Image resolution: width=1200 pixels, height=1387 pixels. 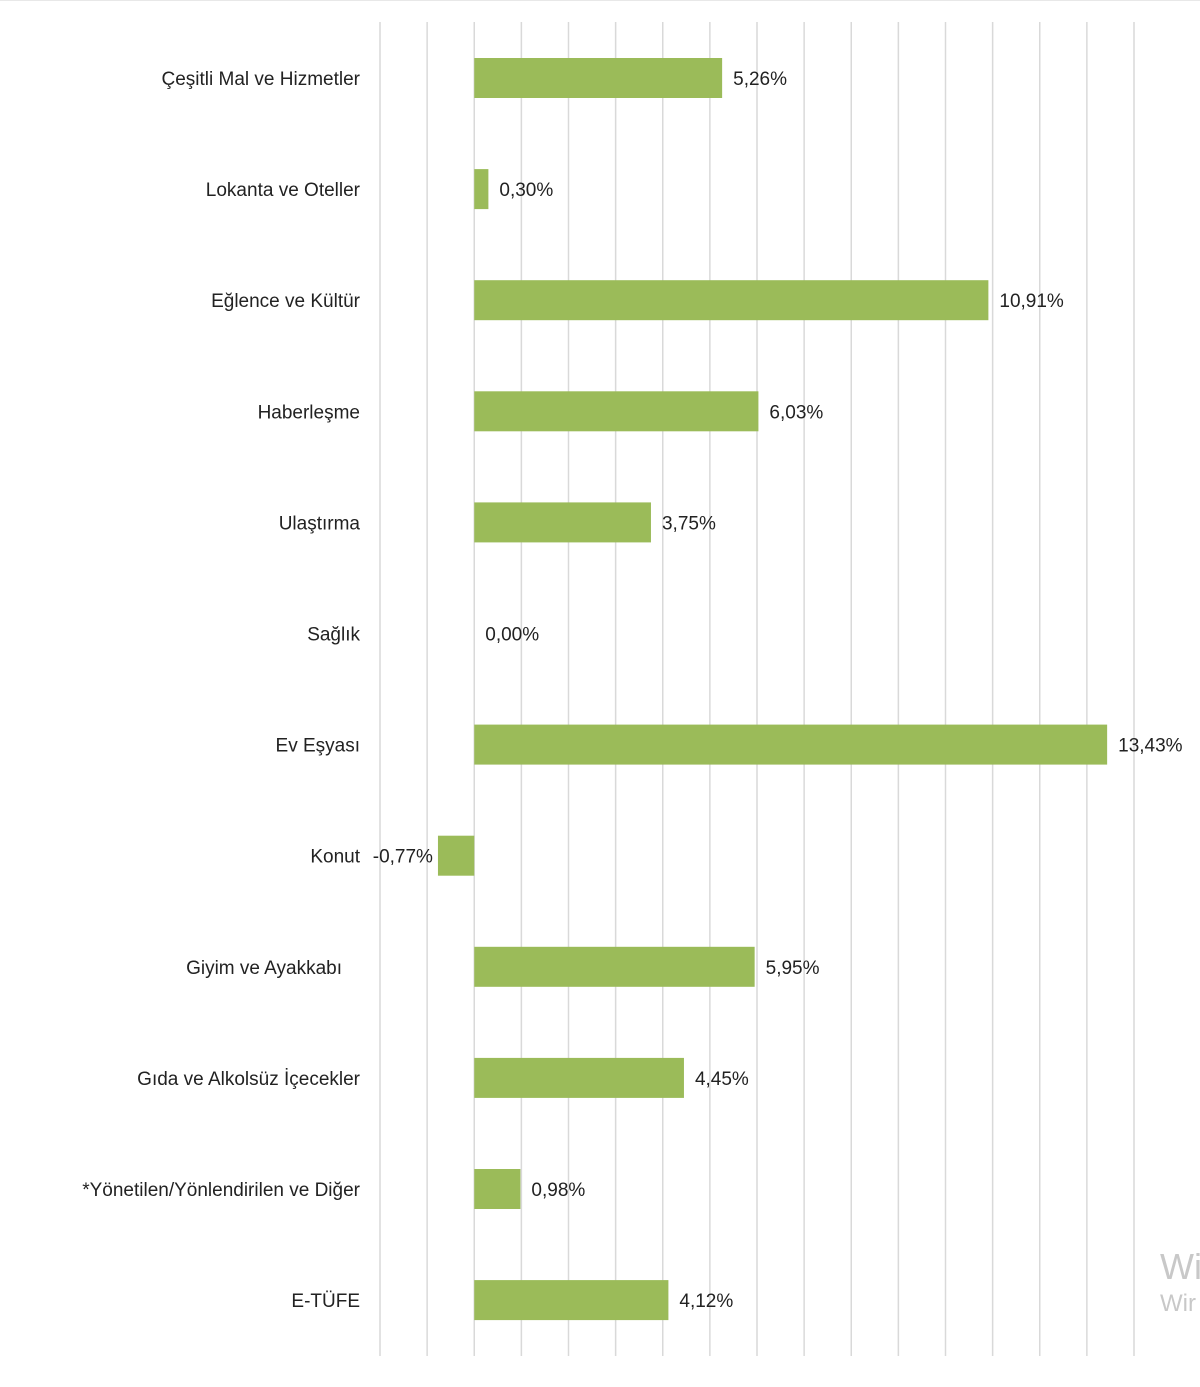 What do you see at coordinates (1178, 1303) in the screenshot?
I see `watermark-line-2: Wir` at bounding box center [1178, 1303].